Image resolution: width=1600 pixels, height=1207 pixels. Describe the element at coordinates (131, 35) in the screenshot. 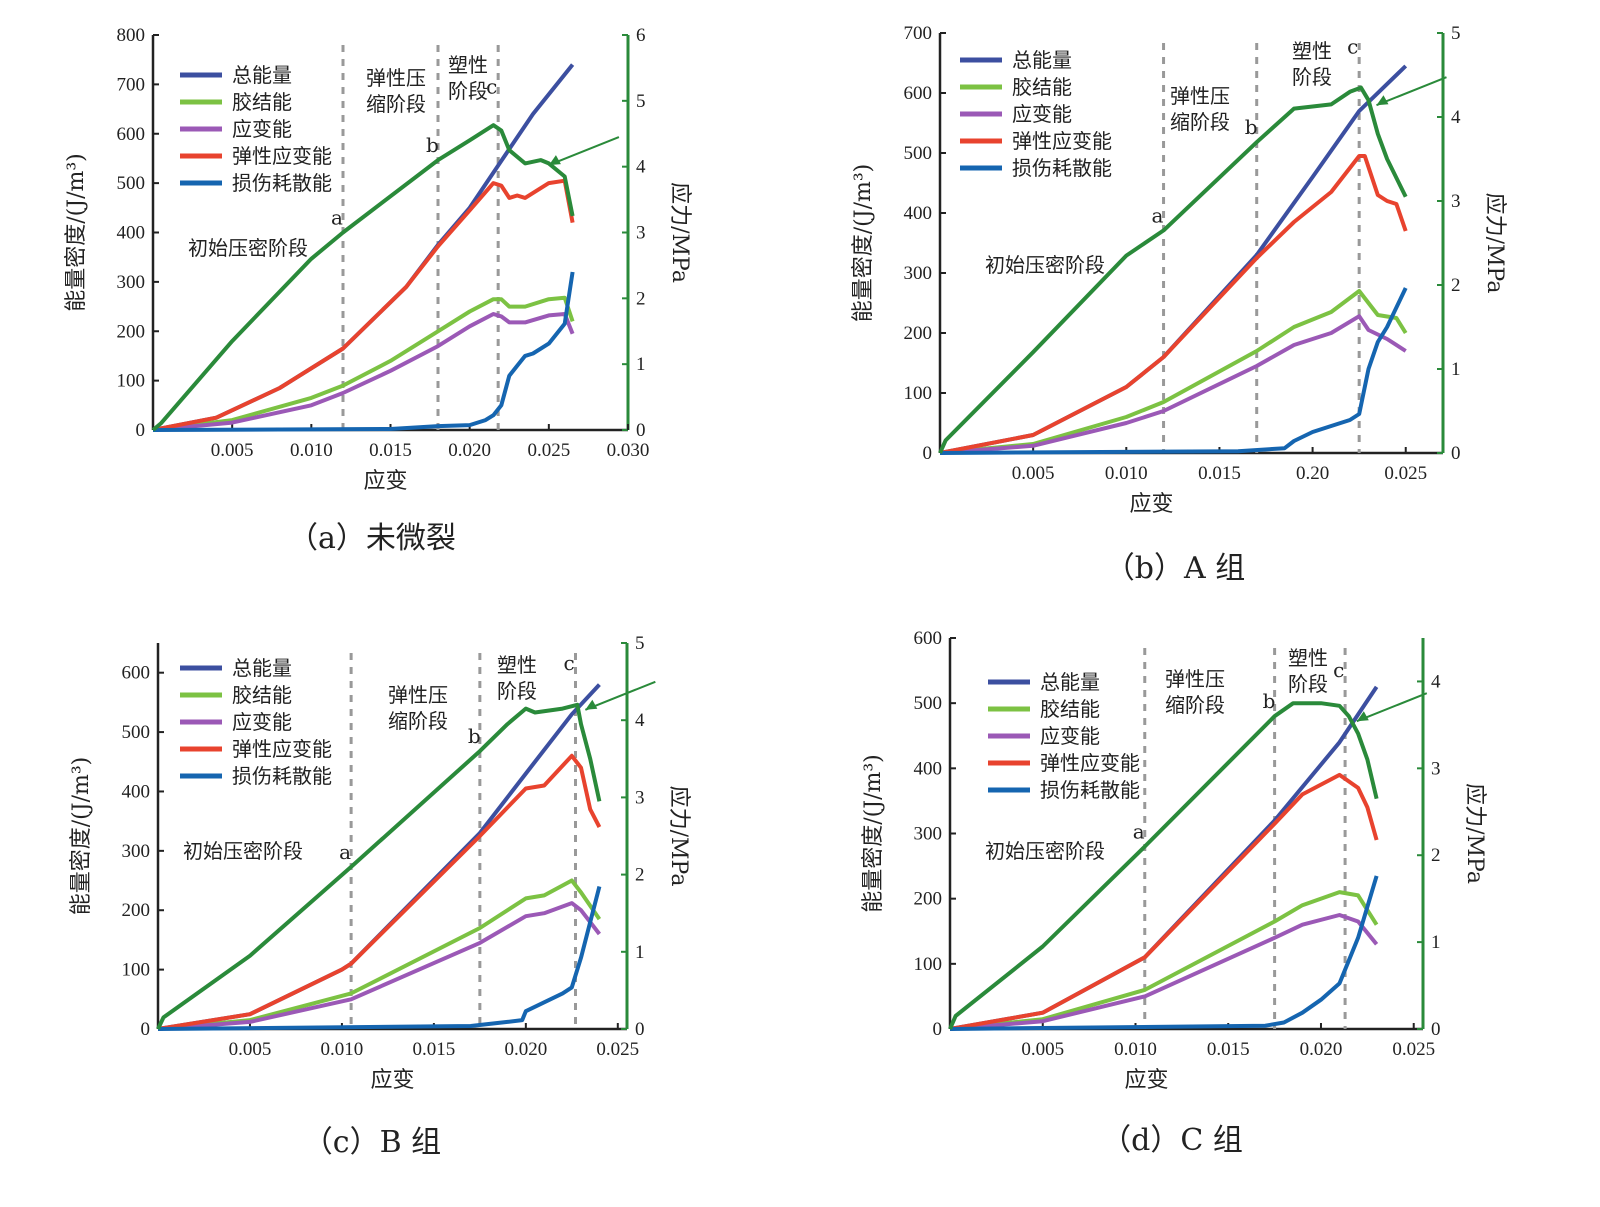

I see `y-tick-label: 800` at that location.